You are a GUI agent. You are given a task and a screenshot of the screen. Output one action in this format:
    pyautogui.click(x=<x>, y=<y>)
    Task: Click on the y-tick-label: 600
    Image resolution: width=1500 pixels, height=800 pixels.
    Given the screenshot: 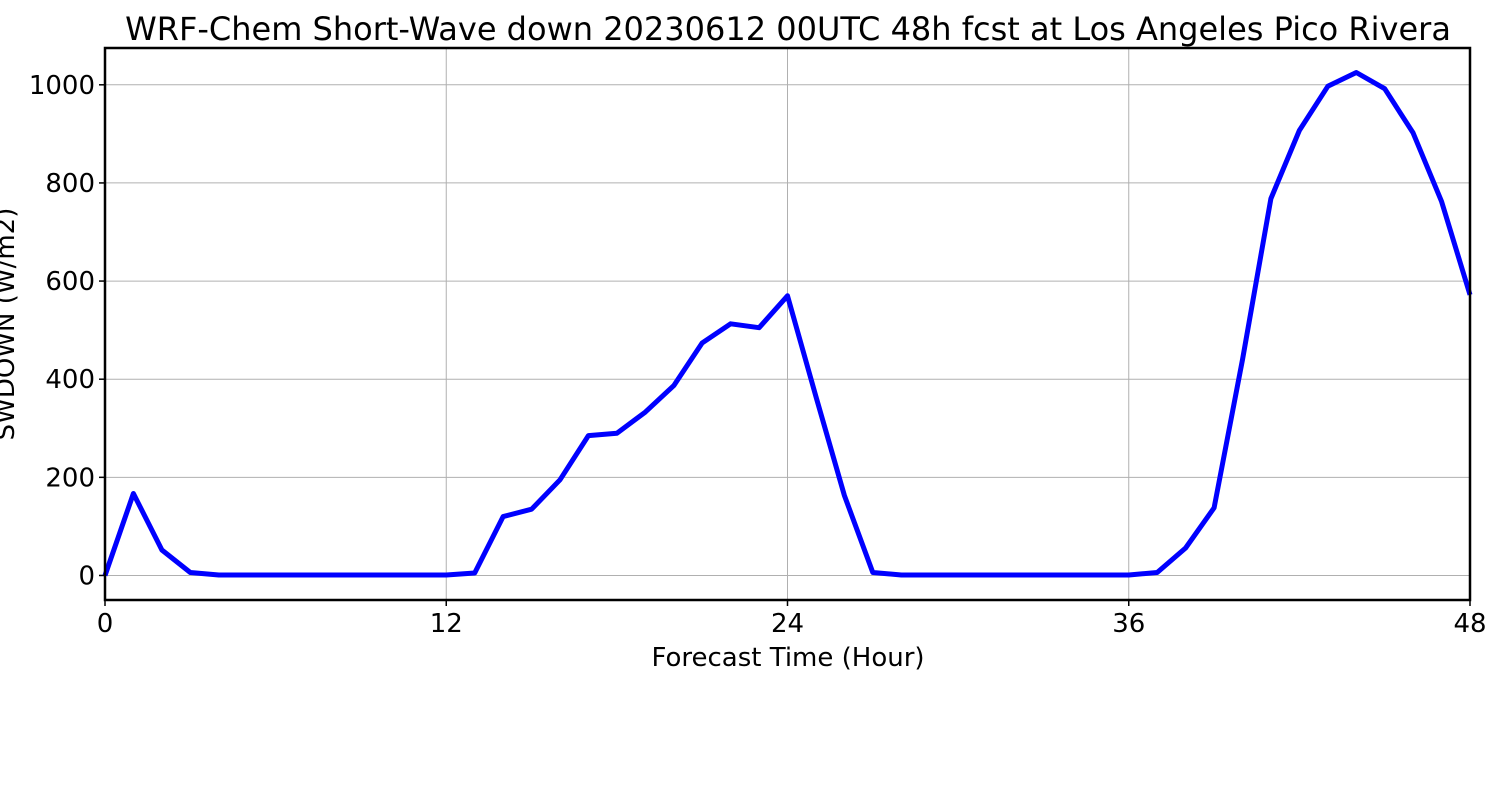 What is the action you would take?
    pyautogui.click(x=70, y=282)
    